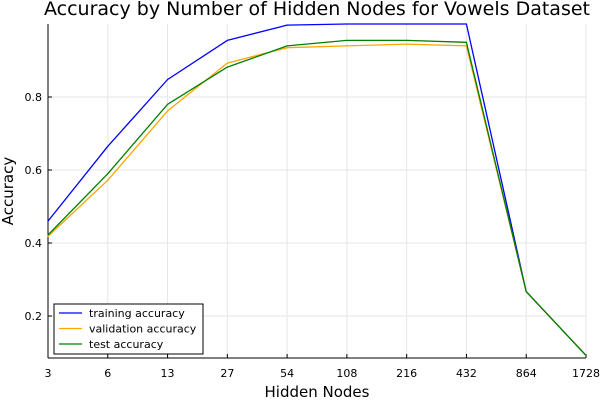  I want to click on x-tick-label: 54, so click(287, 373).